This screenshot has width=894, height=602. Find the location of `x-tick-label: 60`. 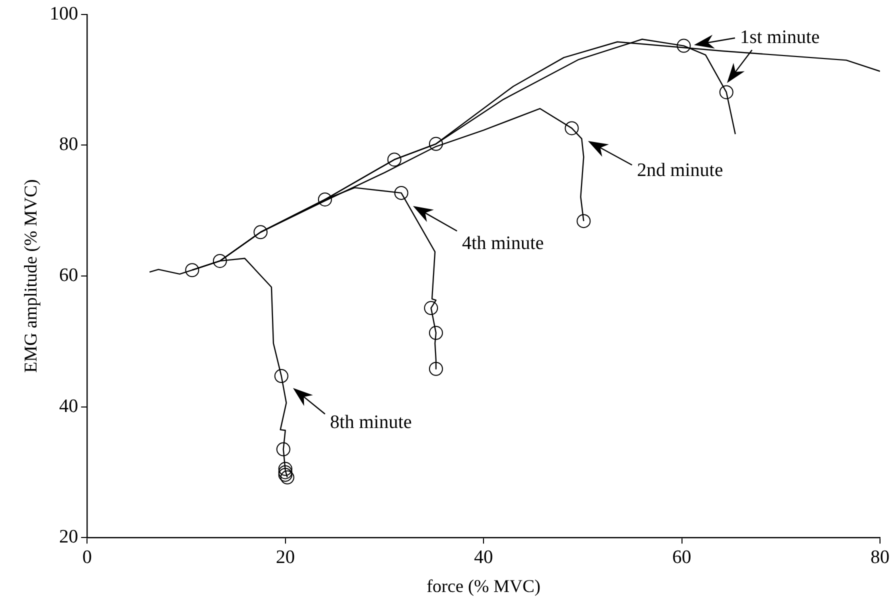

x-tick-label: 60 is located at coordinates (682, 557).